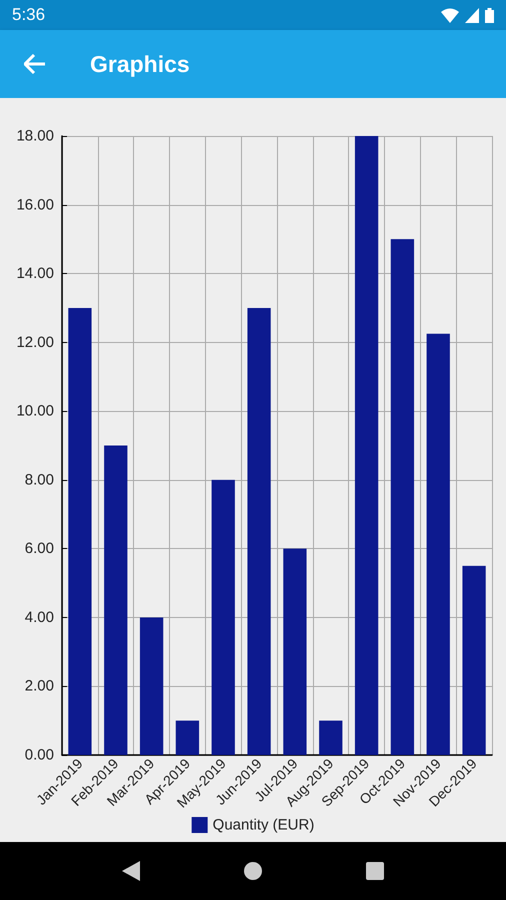  What do you see at coordinates (140, 64) in the screenshot?
I see `chart-title: Graphics` at bounding box center [140, 64].